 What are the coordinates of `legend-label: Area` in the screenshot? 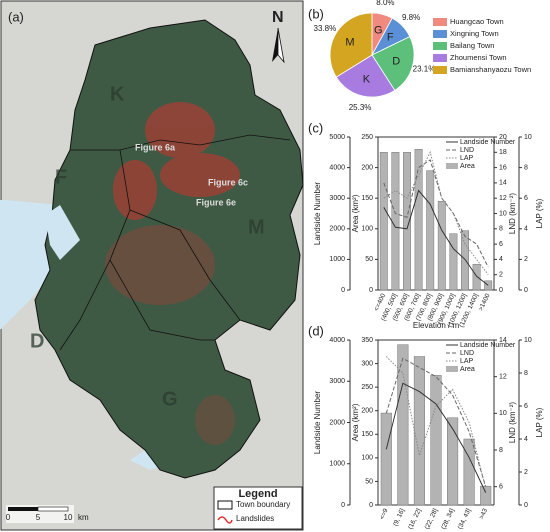 It's located at (467, 166).